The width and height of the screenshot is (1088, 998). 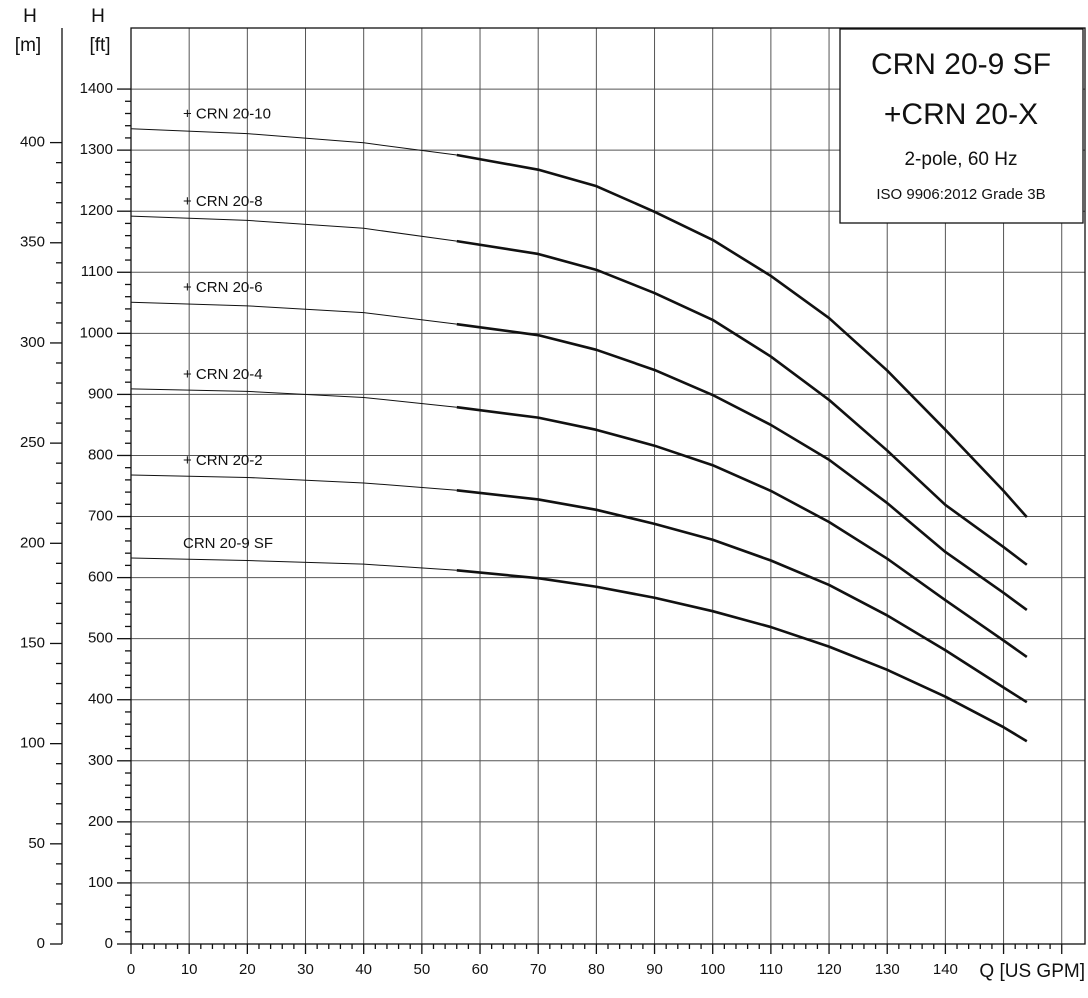 I want to click on y2-tick-label: 250, so click(x=32, y=442).